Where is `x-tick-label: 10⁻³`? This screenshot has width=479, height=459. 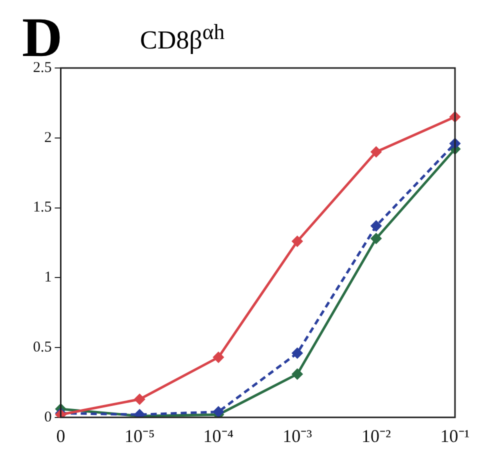
x-tick-label: 10⁻³ is located at coordinates (297, 436).